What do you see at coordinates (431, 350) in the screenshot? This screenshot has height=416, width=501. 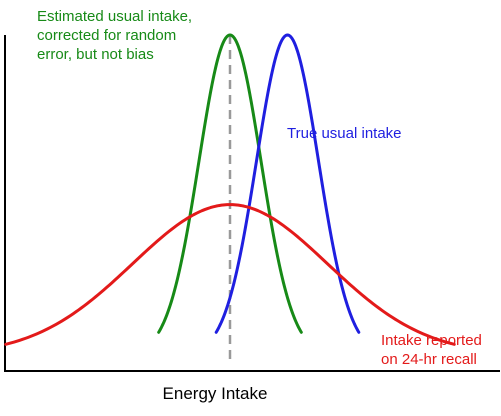 I see `red-series-label: Intake reported on 24-hr recall` at bounding box center [431, 350].